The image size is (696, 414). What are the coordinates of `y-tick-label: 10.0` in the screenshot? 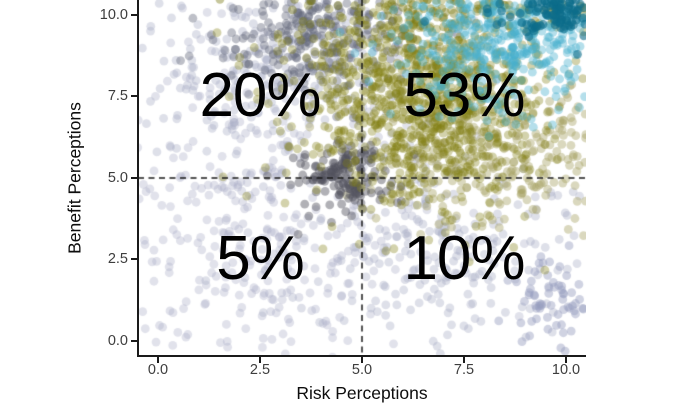 It's located at (113, 15).